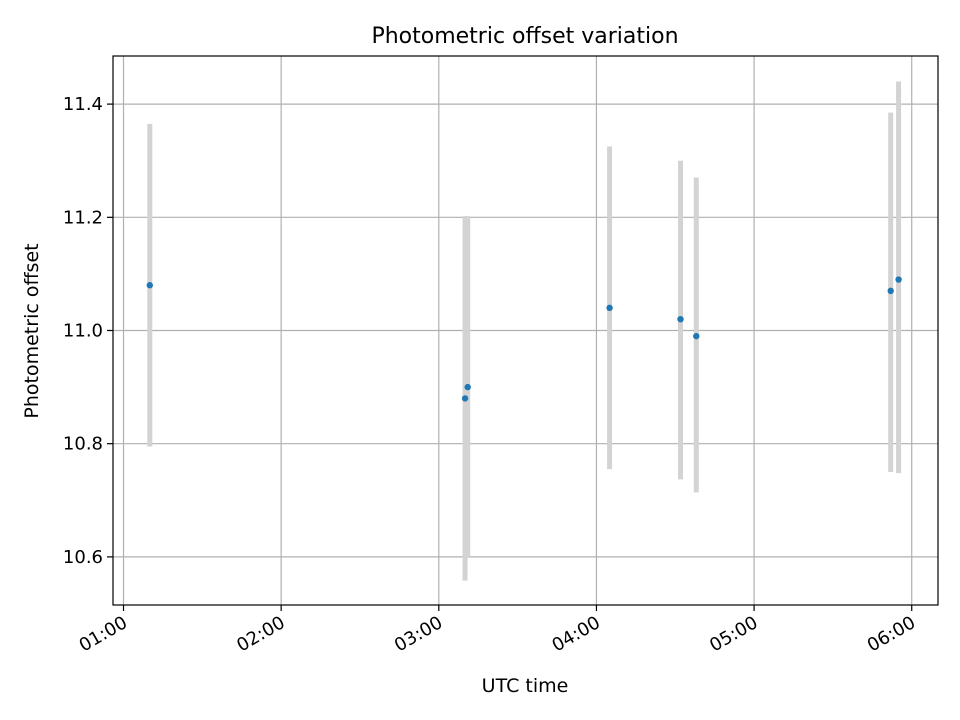 The height and width of the screenshot is (720, 960). What do you see at coordinates (83, 444) in the screenshot?
I see `y-tick-label: 10.8` at bounding box center [83, 444].